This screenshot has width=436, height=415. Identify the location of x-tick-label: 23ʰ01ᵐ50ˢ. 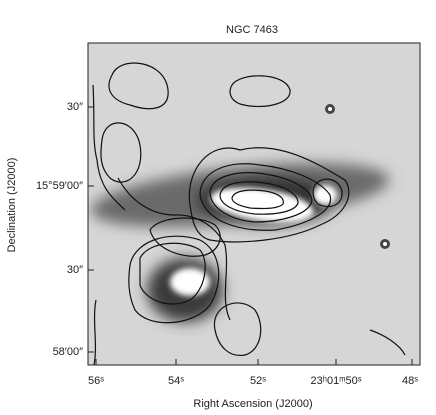
(336, 381).